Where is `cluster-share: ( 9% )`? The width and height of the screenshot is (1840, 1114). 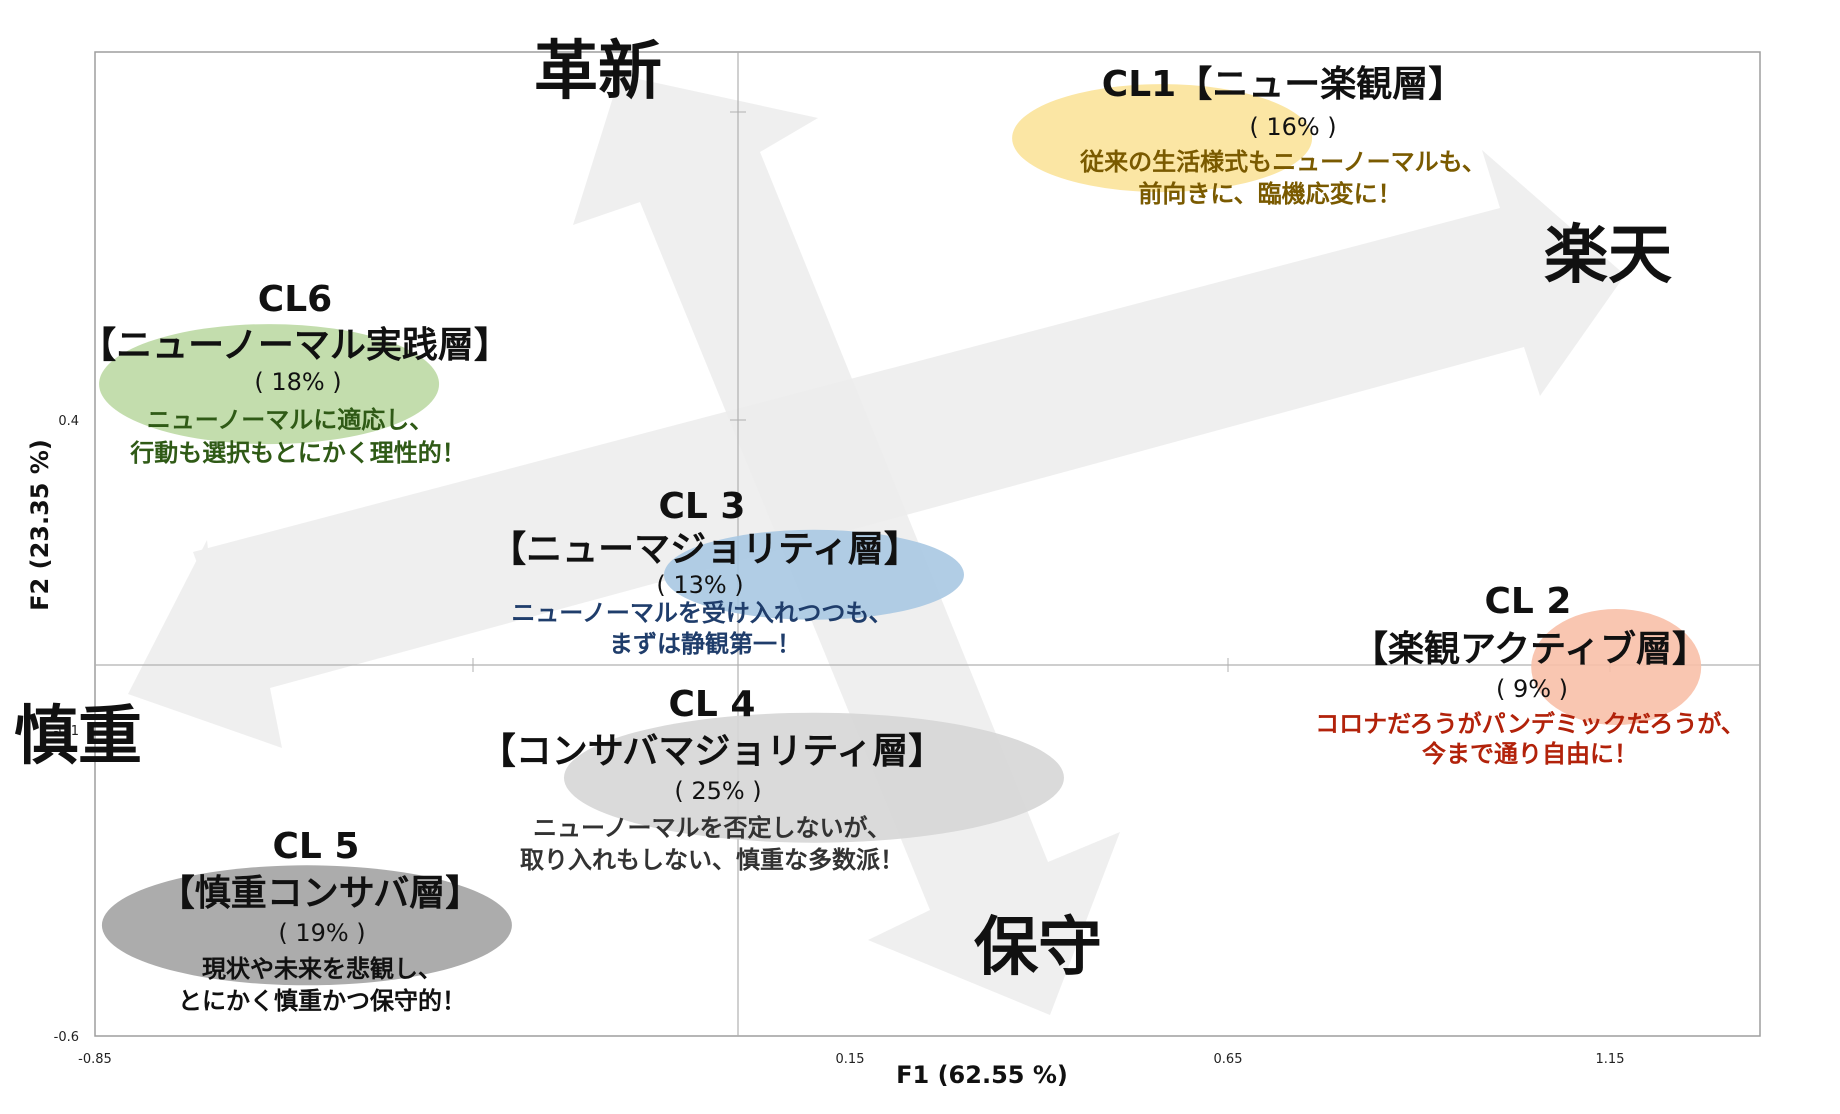 cluster-share: ( 9% ) is located at coordinates (1532, 689).